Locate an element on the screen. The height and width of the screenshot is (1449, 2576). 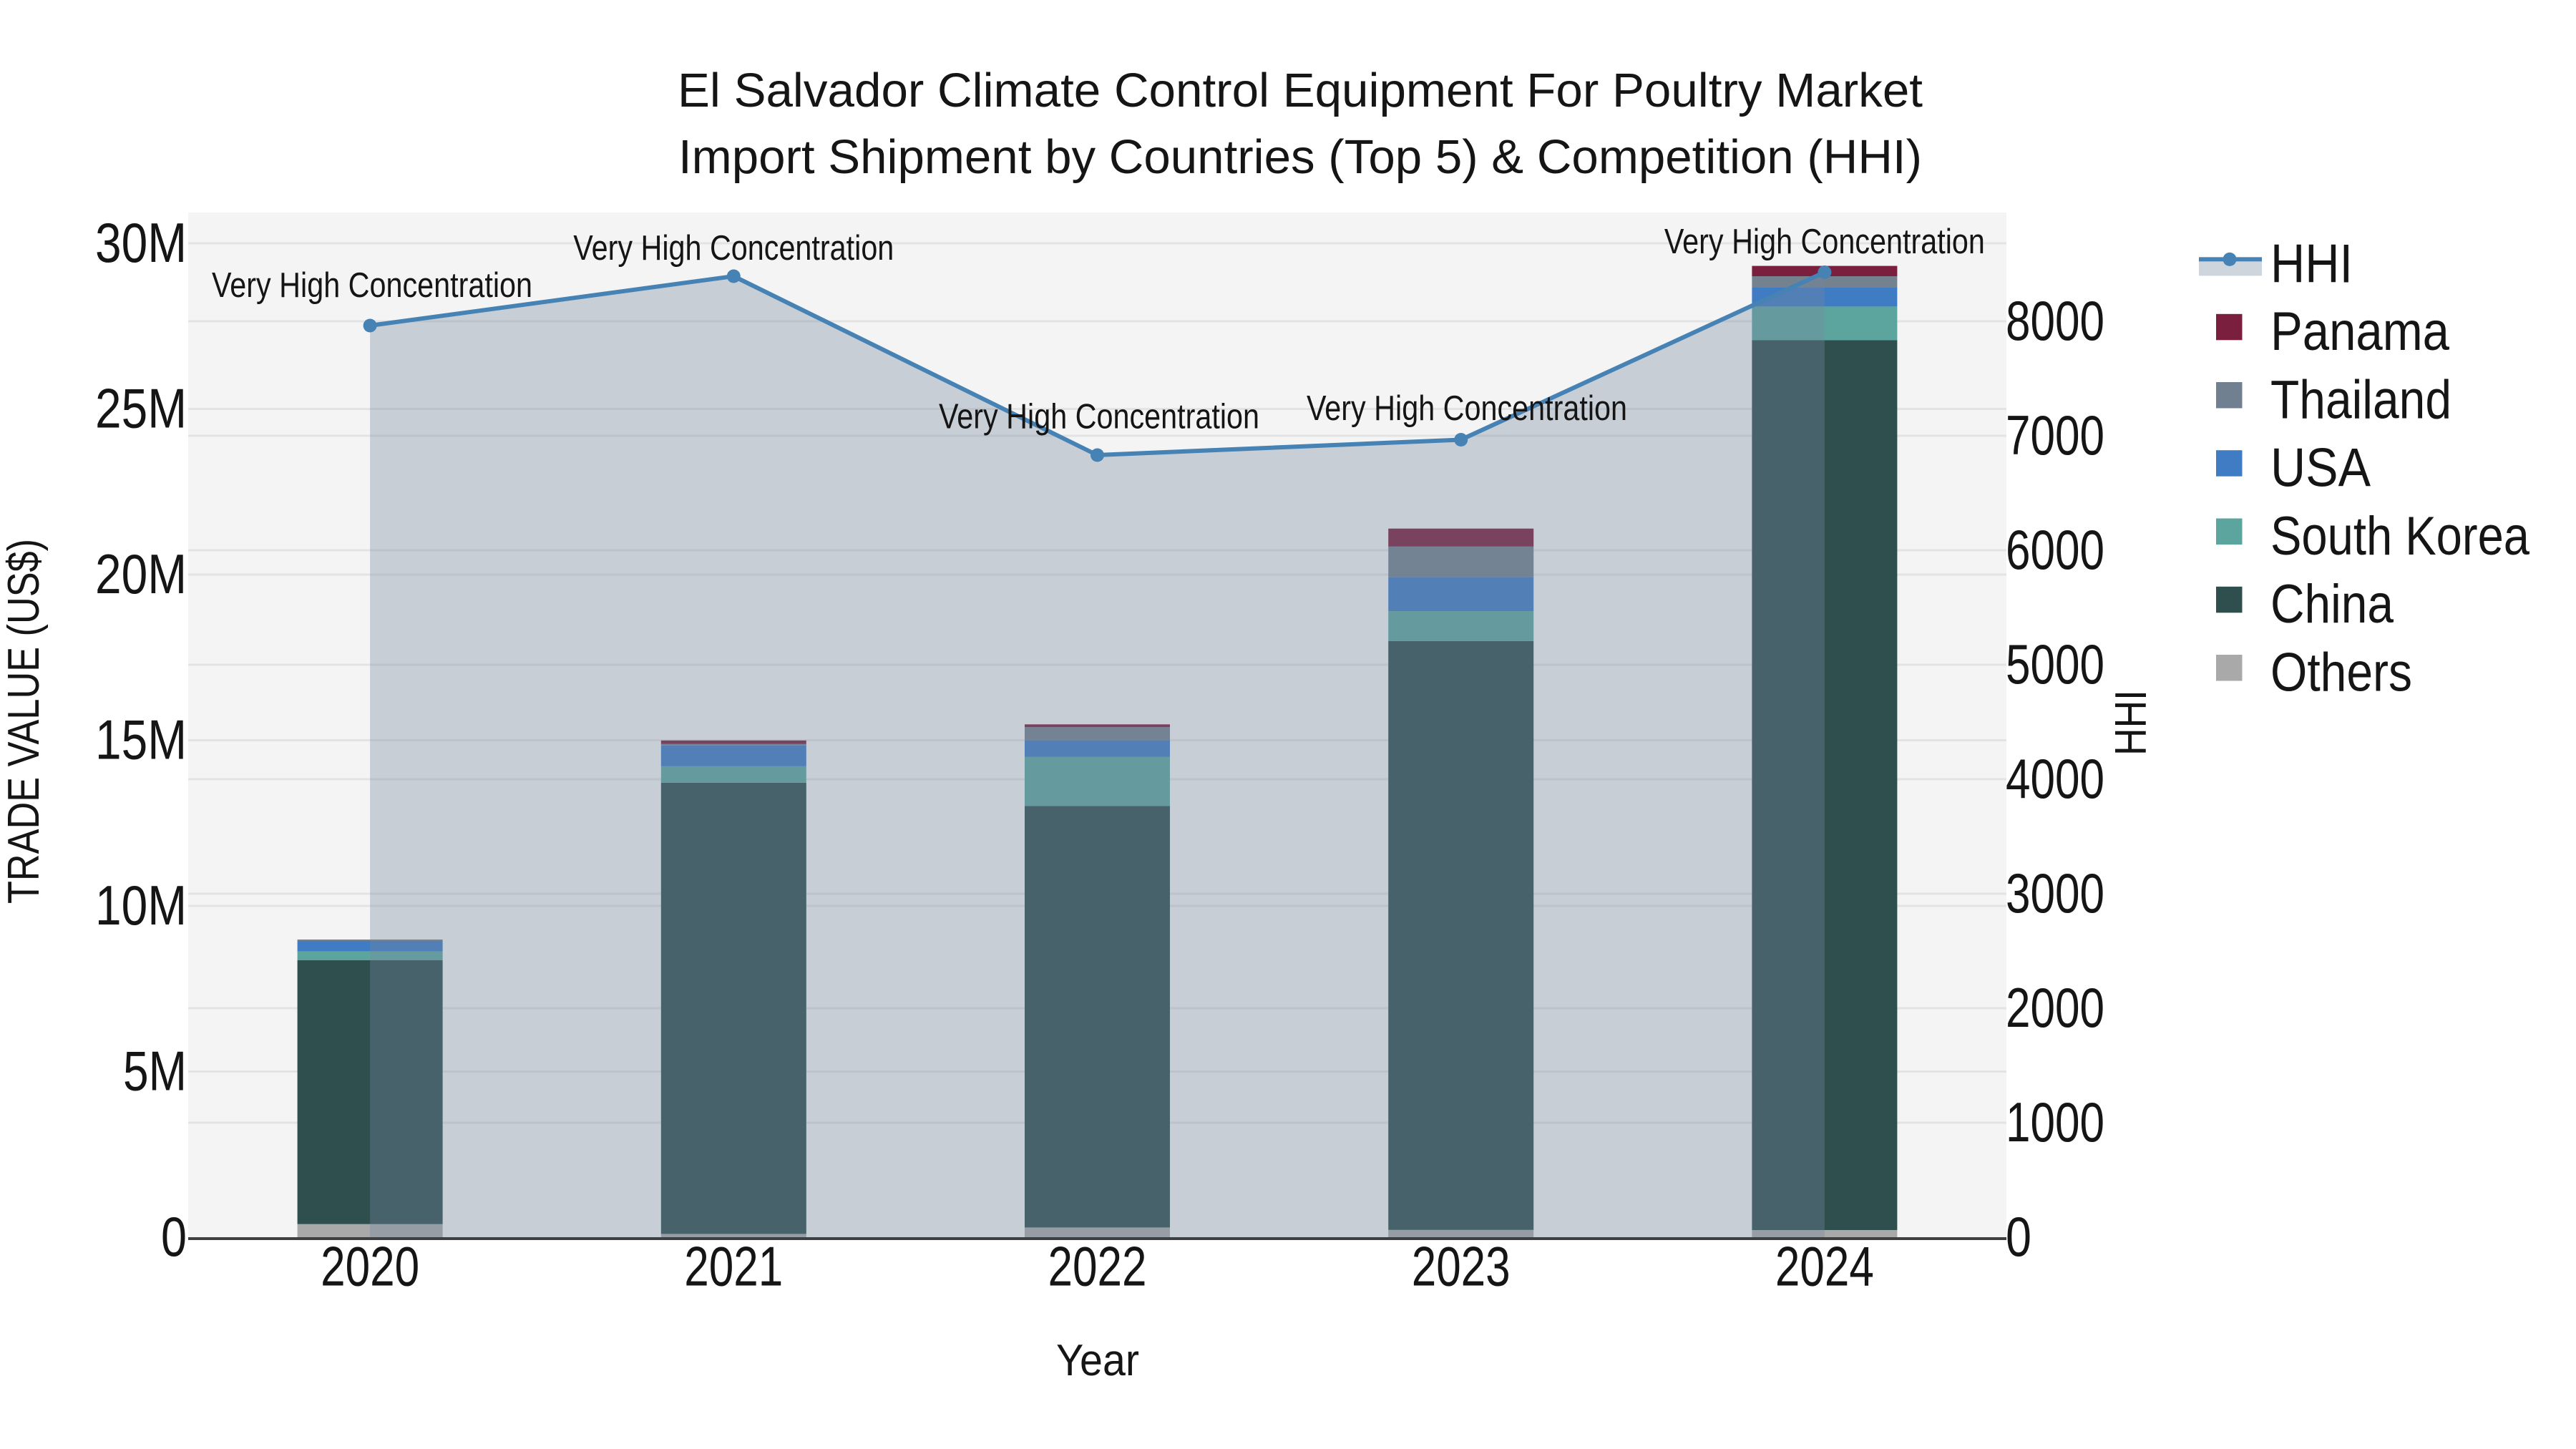
svg-text: 2000 is located at coordinates (2055, 1007).